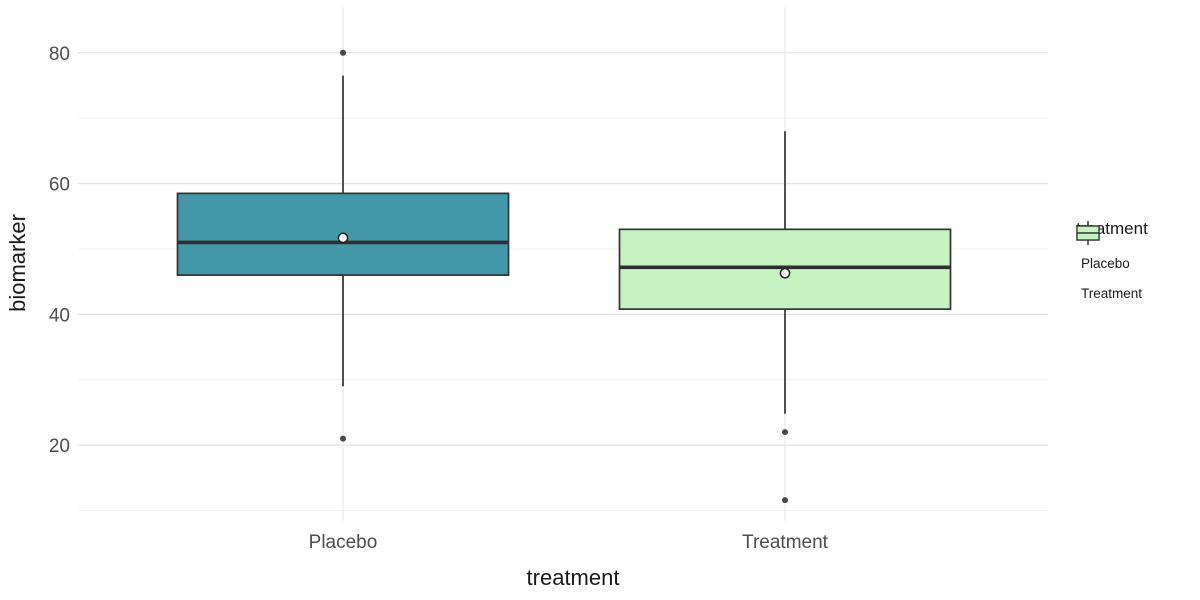  I want to click on legend-label: Placebo, so click(1105, 263).